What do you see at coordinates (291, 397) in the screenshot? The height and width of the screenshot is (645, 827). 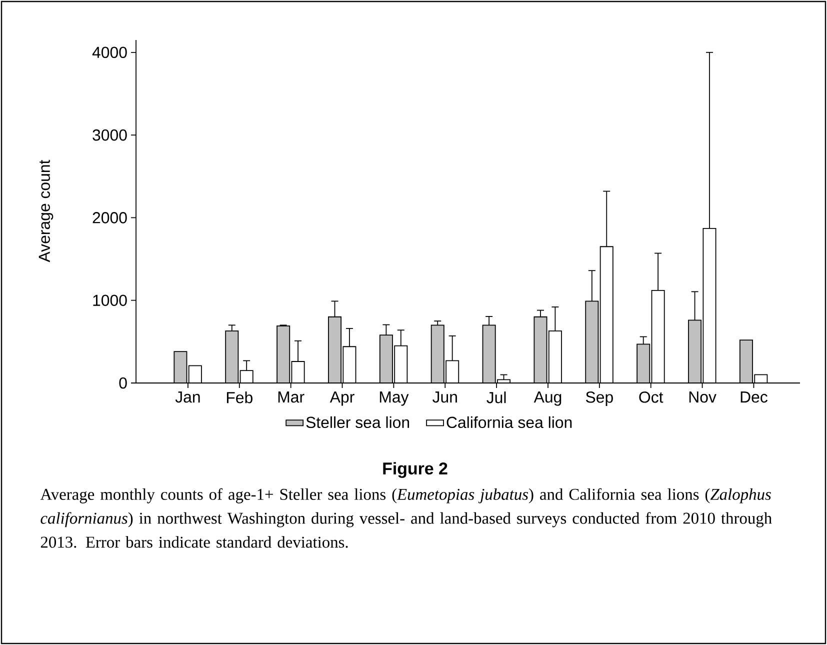 I see `x-tick-label: Mar` at bounding box center [291, 397].